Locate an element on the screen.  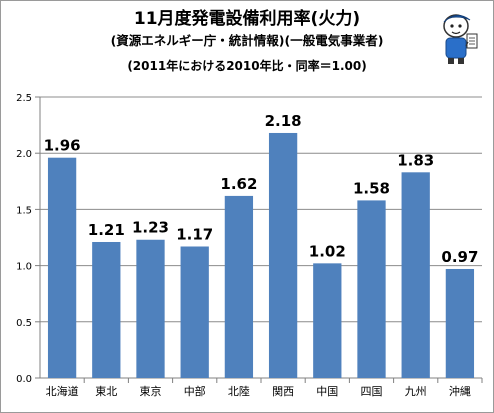
x-tick-label: 東京 is located at coordinates (151, 391).